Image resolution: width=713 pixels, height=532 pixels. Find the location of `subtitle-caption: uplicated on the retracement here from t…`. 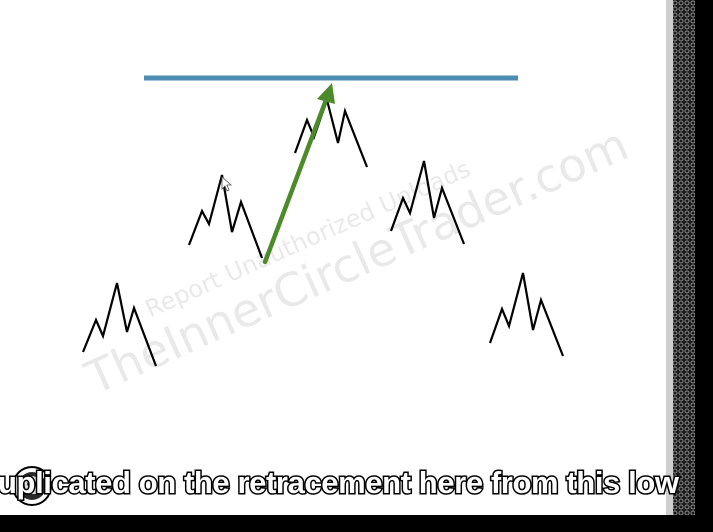

subtitle-caption: uplicated on the retracement here from t… is located at coordinates (340, 482).